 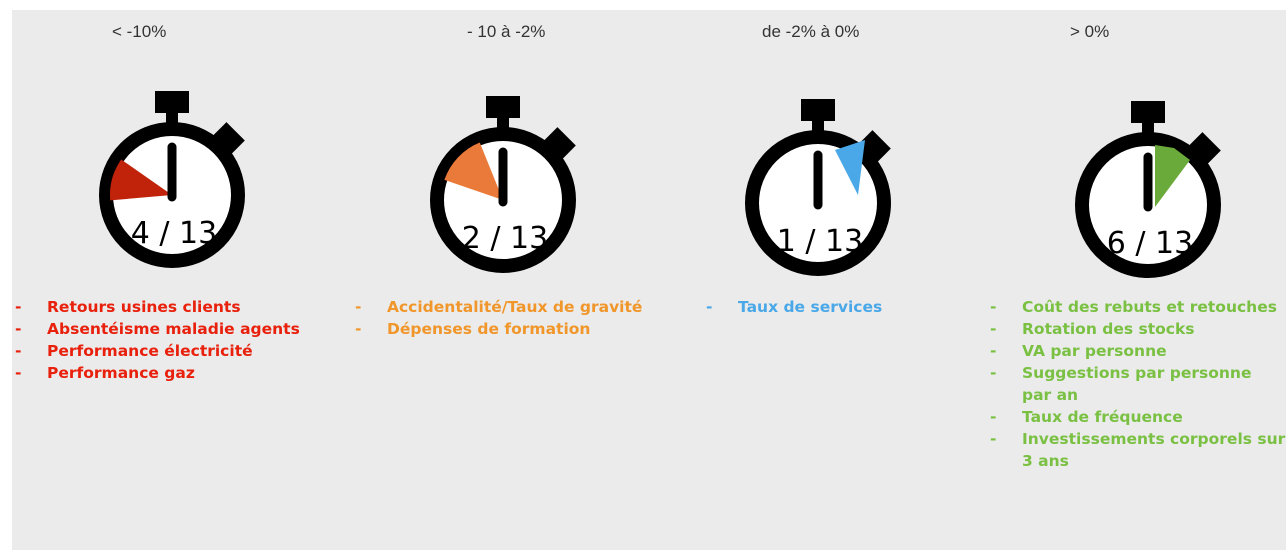 What do you see at coordinates (1148, 189) in the screenshot?
I see `stopwatch: 6 / 13` at bounding box center [1148, 189].